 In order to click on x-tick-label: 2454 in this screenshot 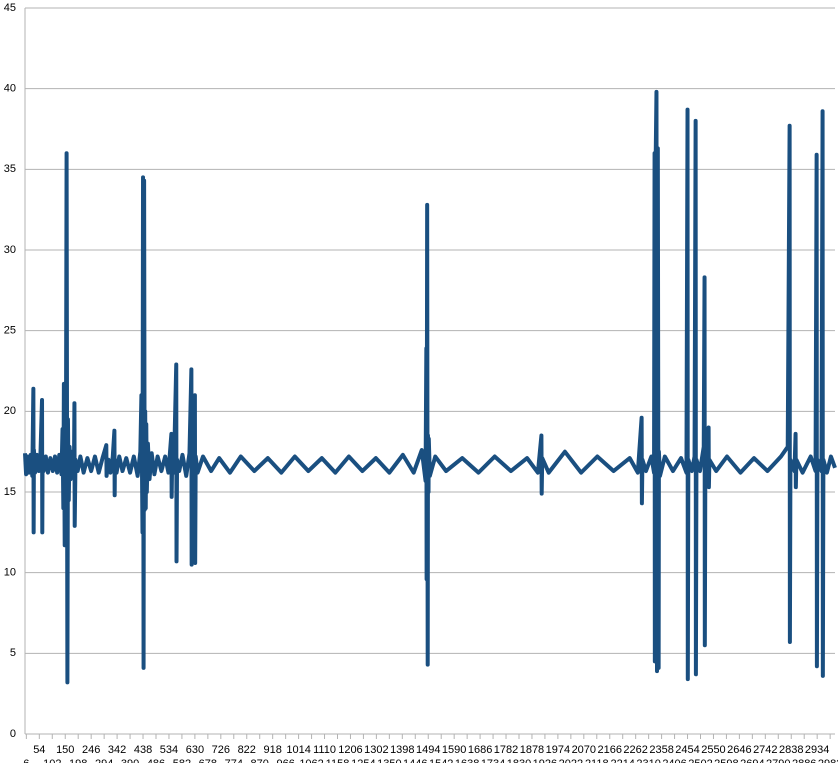, I will do `click(687, 750)`.